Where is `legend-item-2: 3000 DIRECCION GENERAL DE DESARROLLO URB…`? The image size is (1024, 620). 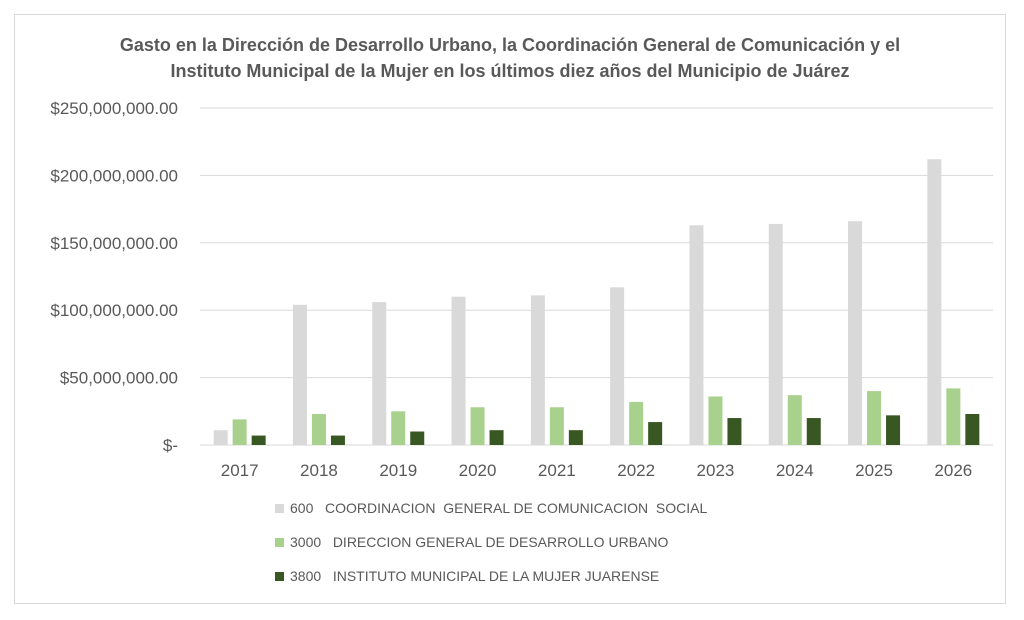 legend-item-2: 3000 DIRECCION GENERAL DE DESARROLLO URB… is located at coordinates (491, 542).